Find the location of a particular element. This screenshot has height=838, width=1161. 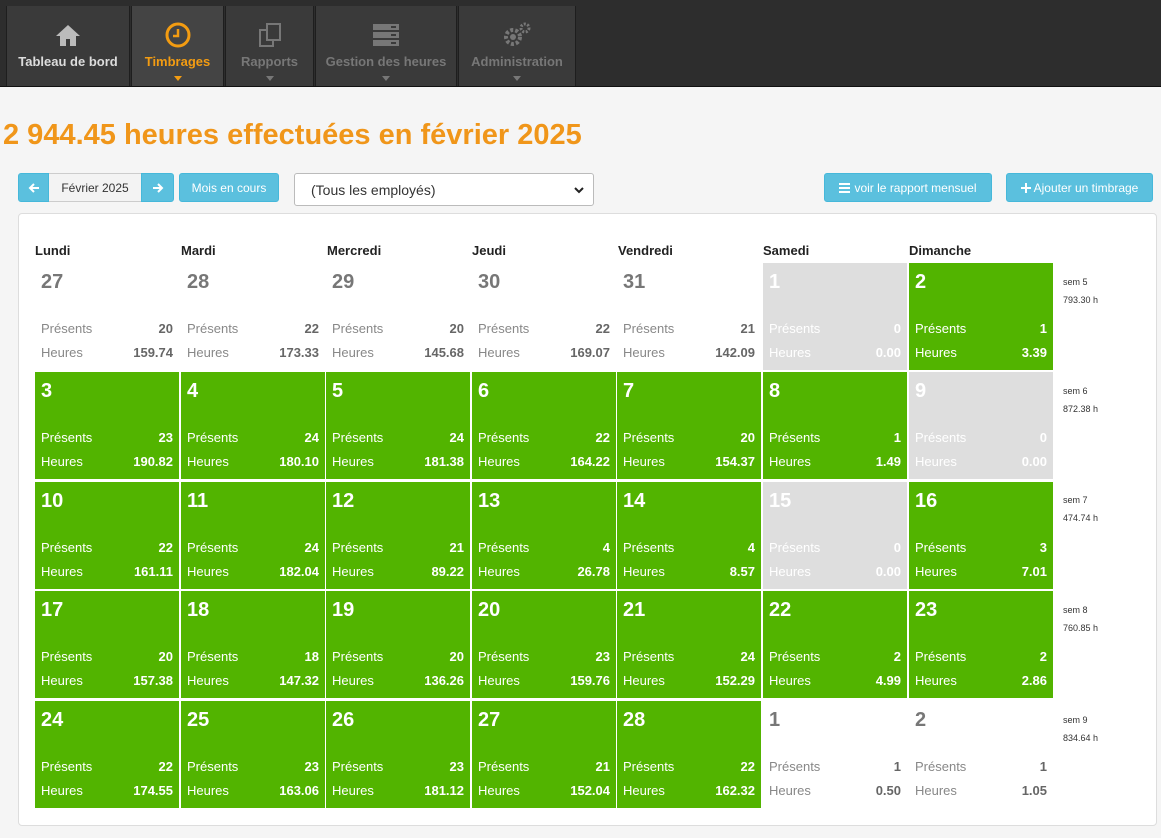

calendar-day-cell: 19 Présents 20 Heures 136.26 is located at coordinates (398, 644).